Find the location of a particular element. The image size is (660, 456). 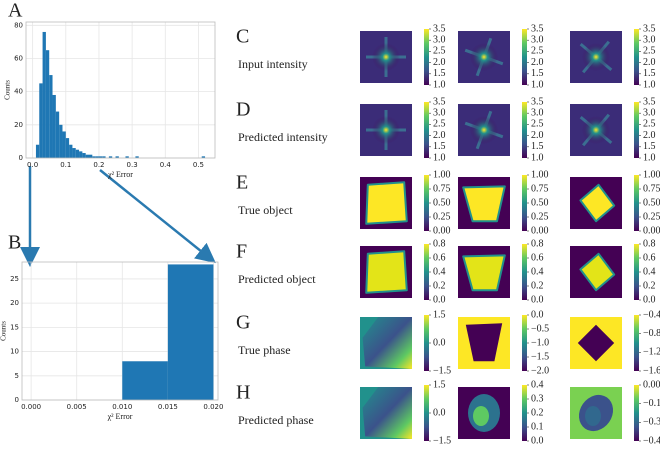

x-tick-label: 0.005 is located at coordinates (77, 407).